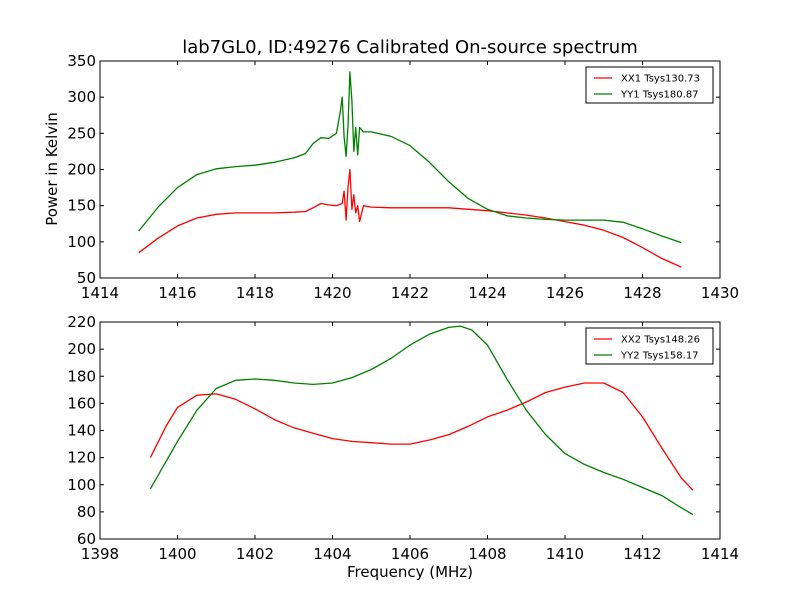 The height and width of the screenshot is (600, 800). I want to click on top-x-tick-label: 1422, so click(410, 293).